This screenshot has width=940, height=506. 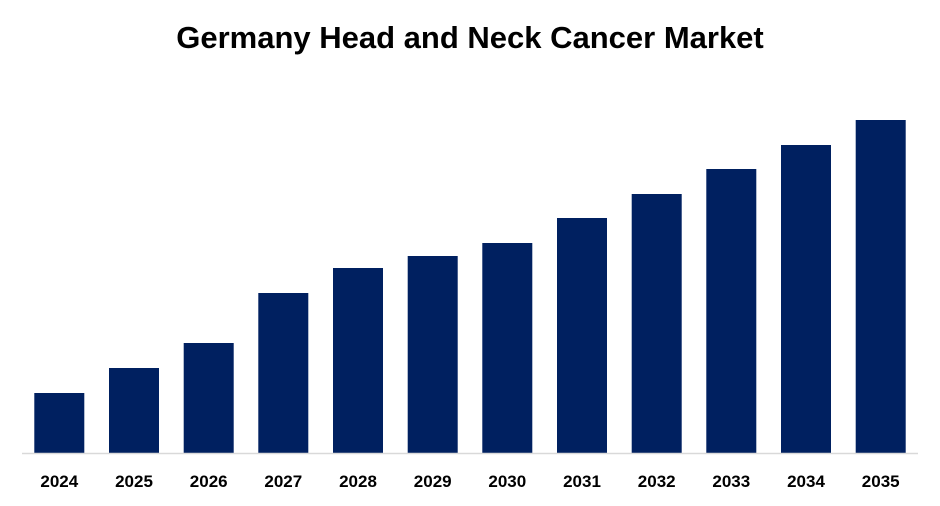 What do you see at coordinates (656, 323) in the screenshot?
I see `bar-2032` at bounding box center [656, 323].